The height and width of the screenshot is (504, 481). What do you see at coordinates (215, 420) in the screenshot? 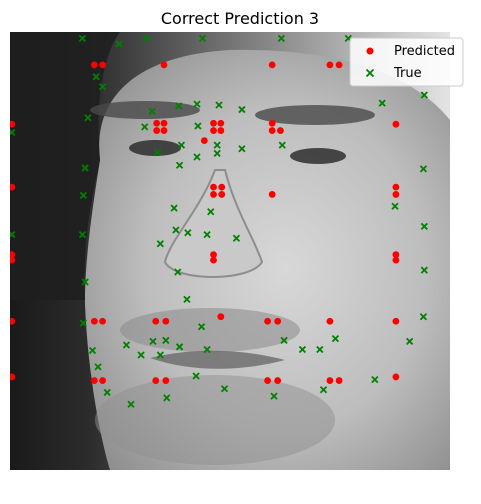
I see `beard` at bounding box center [215, 420].